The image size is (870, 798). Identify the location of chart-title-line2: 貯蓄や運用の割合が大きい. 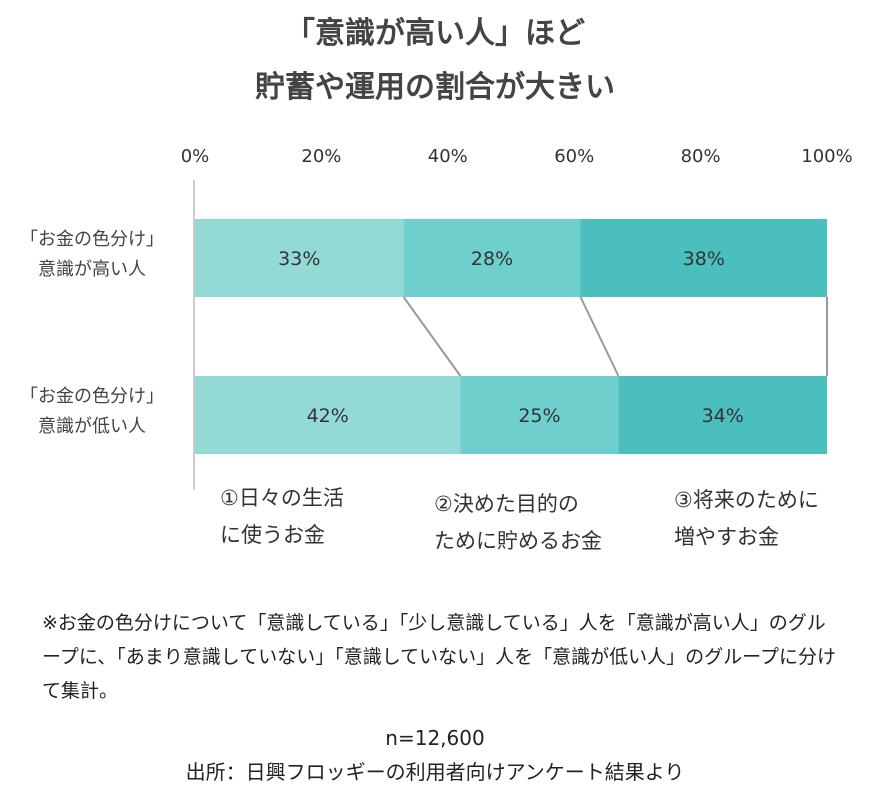
(435, 87).